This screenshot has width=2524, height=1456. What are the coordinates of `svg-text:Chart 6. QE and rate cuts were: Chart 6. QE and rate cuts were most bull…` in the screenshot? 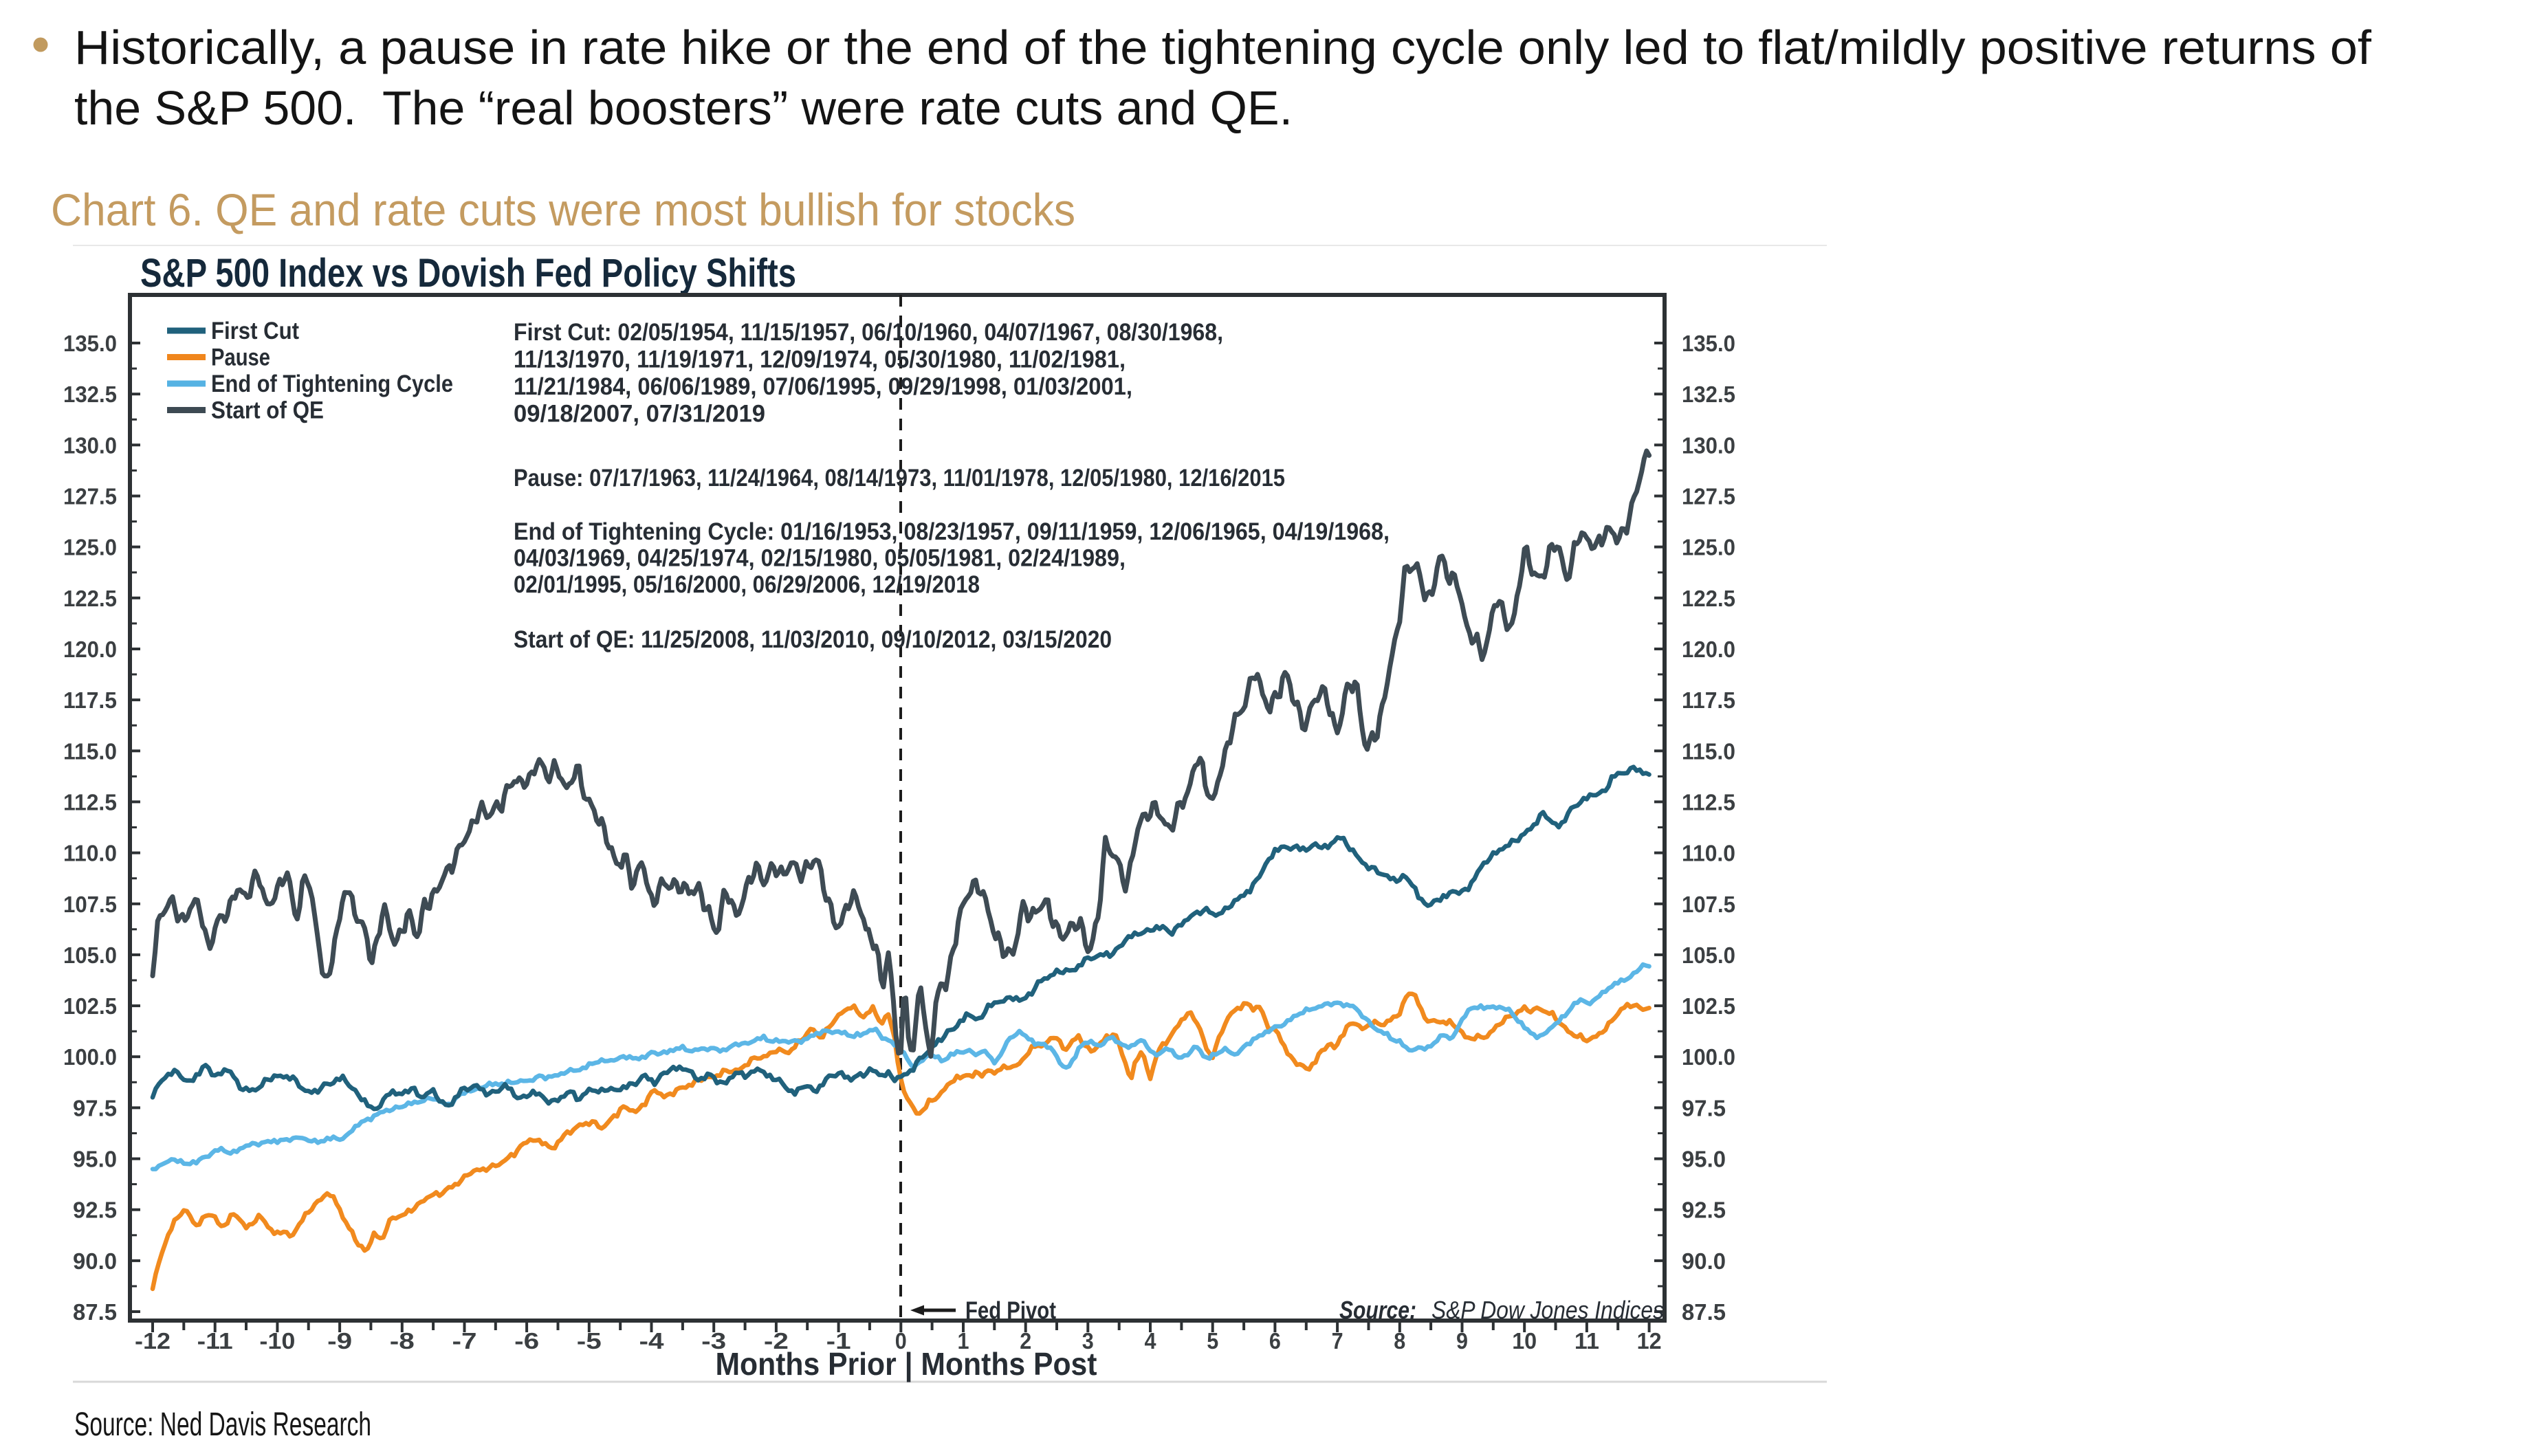 It's located at (563, 209).